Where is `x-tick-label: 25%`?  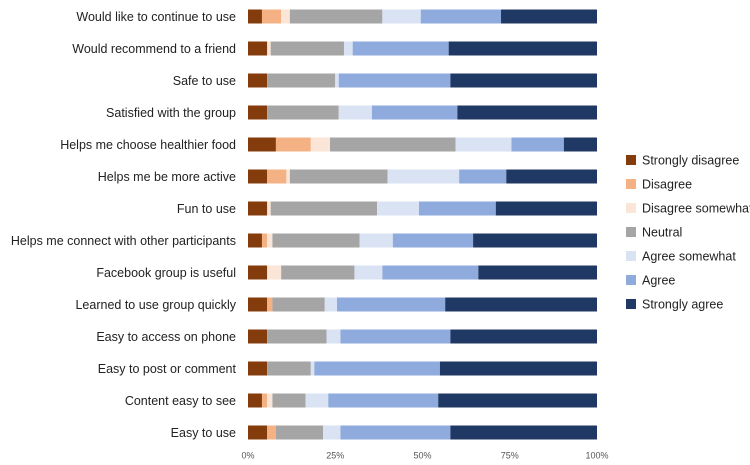
x-tick-label: 25% is located at coordinates (335, 456).